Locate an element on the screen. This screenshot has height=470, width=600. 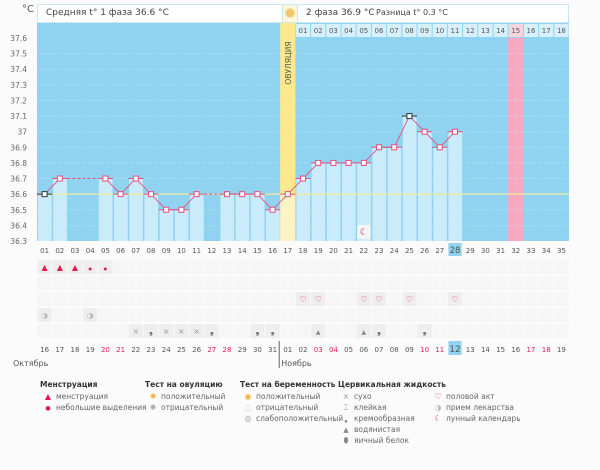
legend-item: водянистая is located at coordinates (377, 429).